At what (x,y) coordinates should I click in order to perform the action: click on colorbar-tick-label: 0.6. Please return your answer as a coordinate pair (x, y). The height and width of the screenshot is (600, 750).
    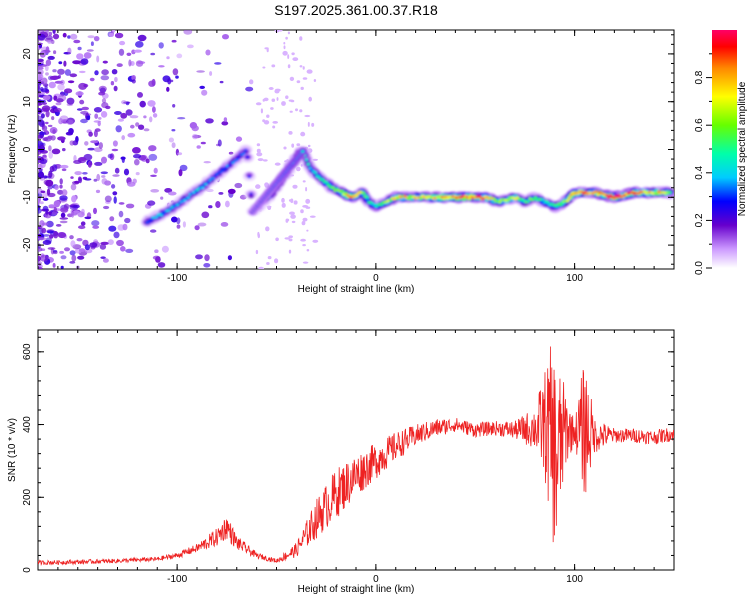
    Looking at the image, I should click on (699, 125).